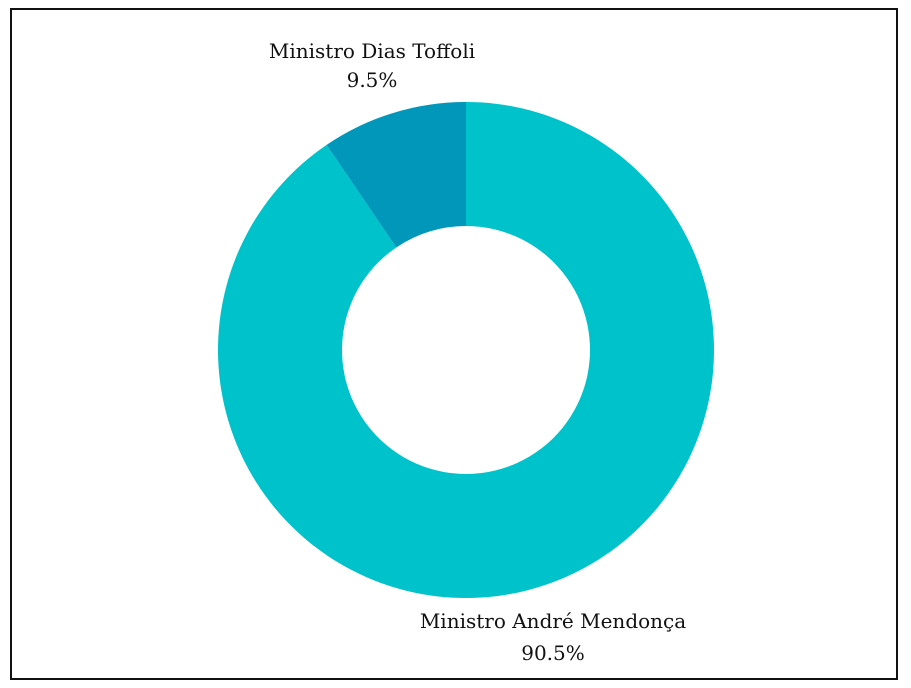 The width and height of the screenshot is (911, 688). Describe the element at coordinates (553, 653) in the screenshot. I see `label-mendonca-value: 90.5%` at that location.